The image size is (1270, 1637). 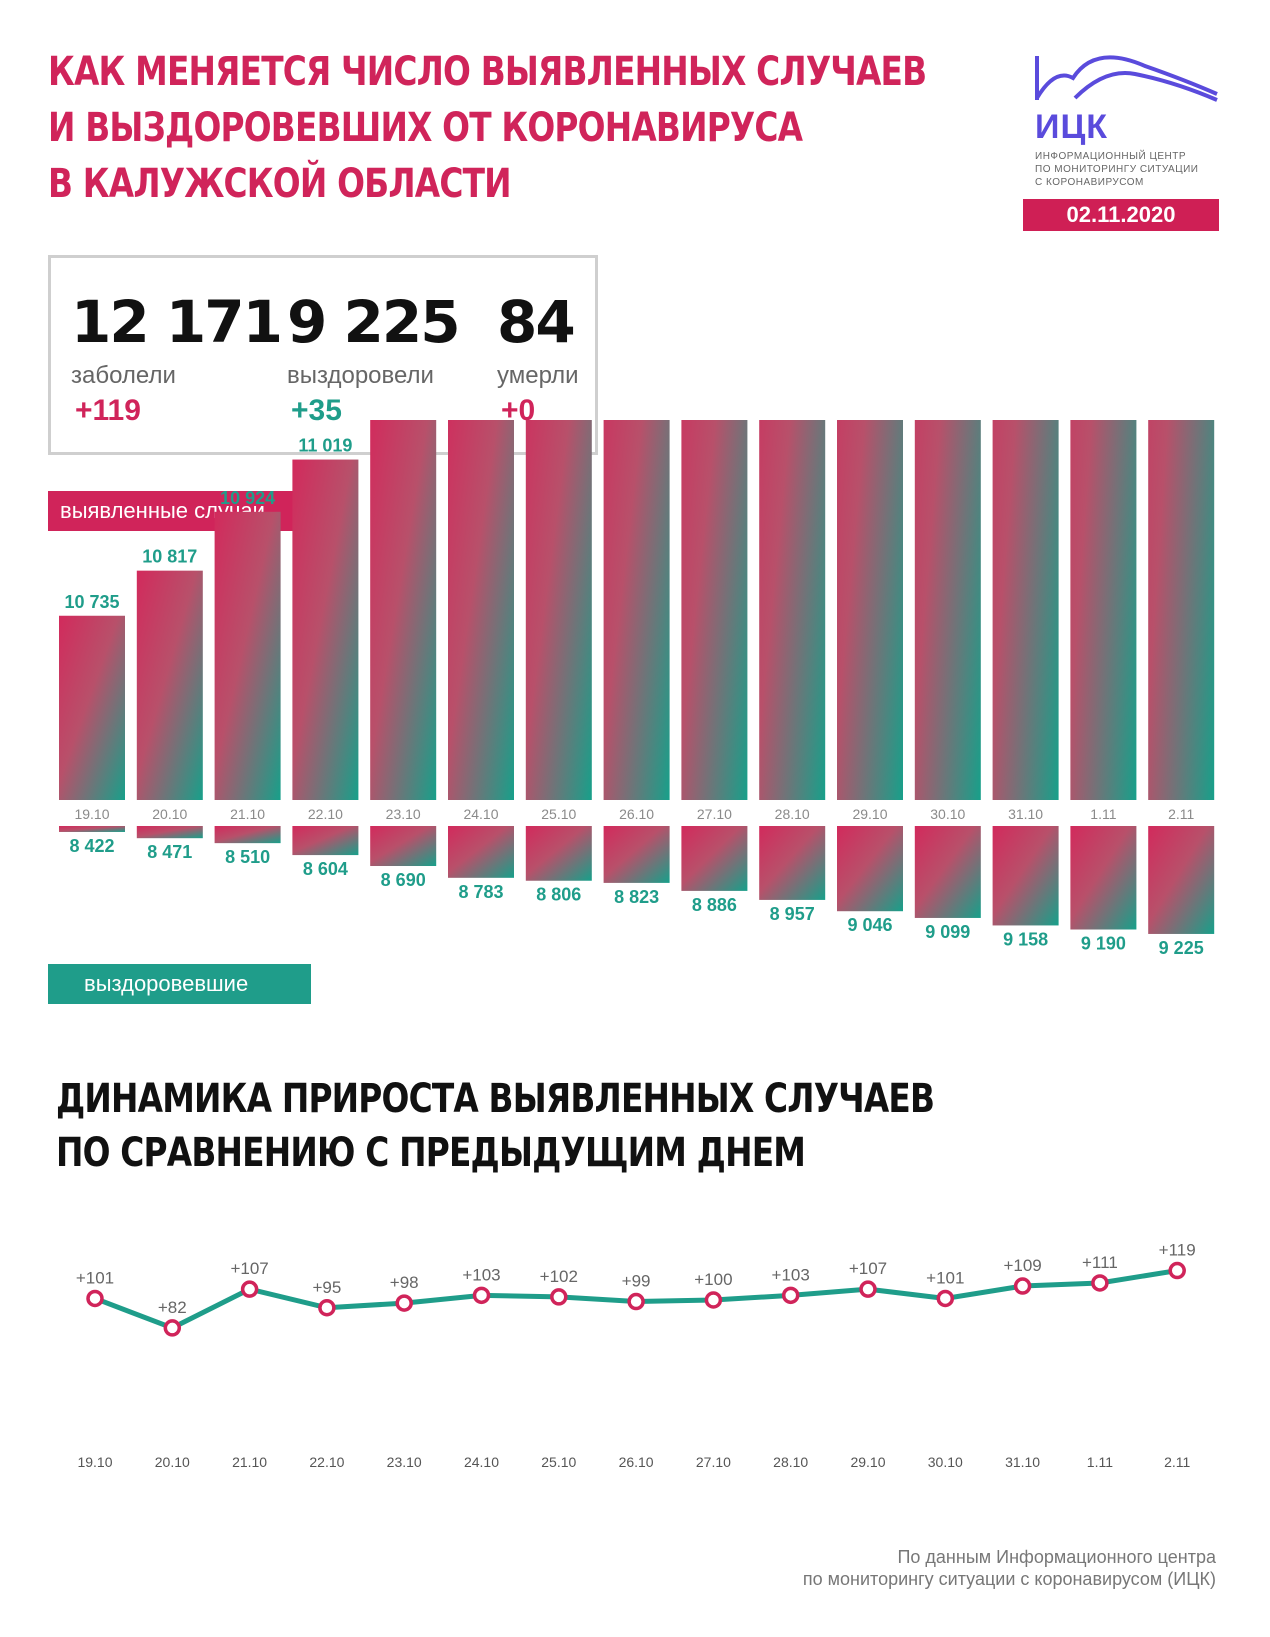 I want to click on recovered-value-label: 8 957, so click(x=792, y=914).